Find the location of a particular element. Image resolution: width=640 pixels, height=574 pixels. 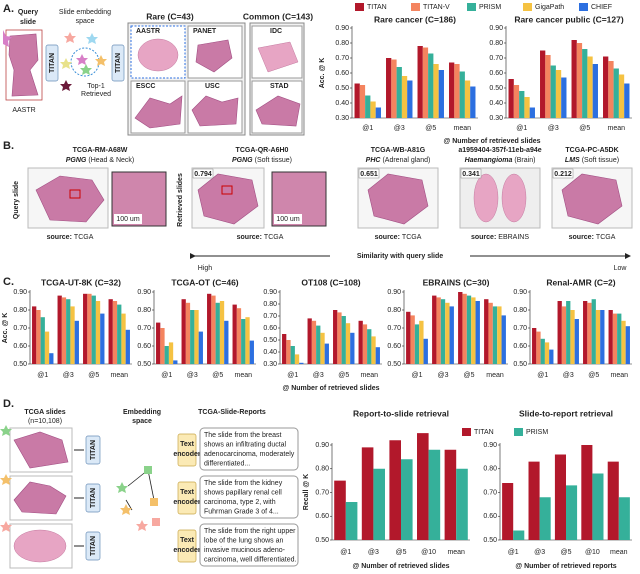

x-tick-label: mean is located at coordinates (616, 128).